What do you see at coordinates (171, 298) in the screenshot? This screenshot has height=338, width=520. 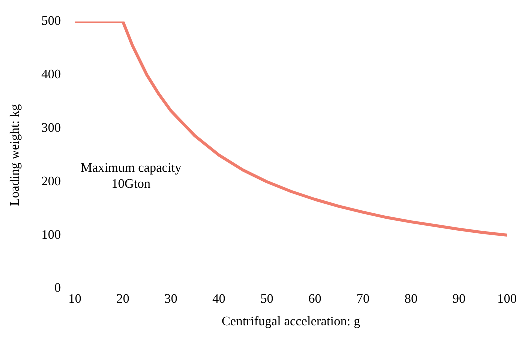 I see `x-tick-label: 30` at bounding box center [171, 298].